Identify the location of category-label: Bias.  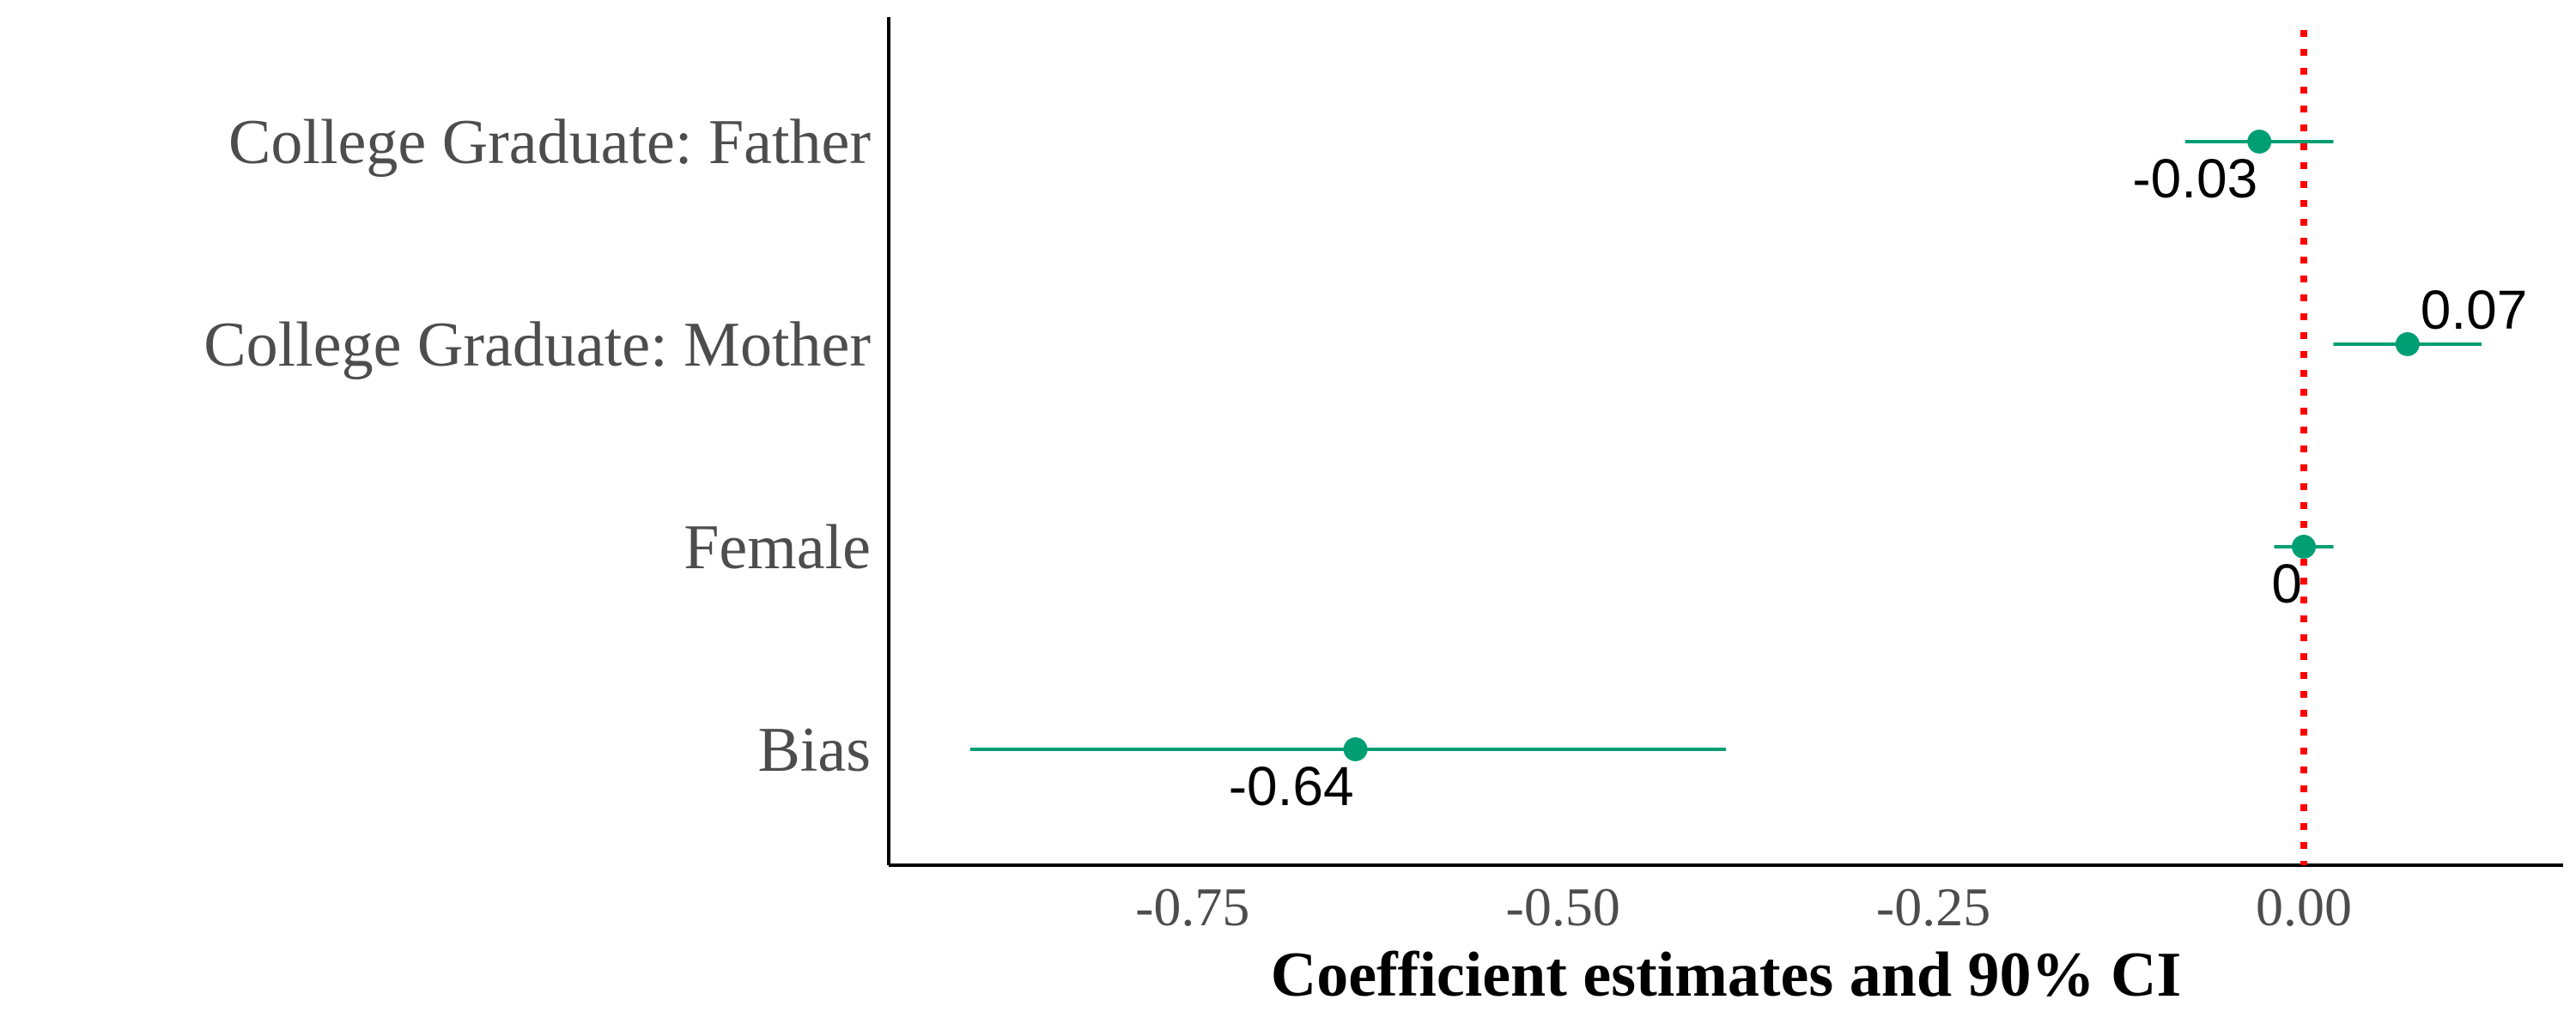
(814, 750).